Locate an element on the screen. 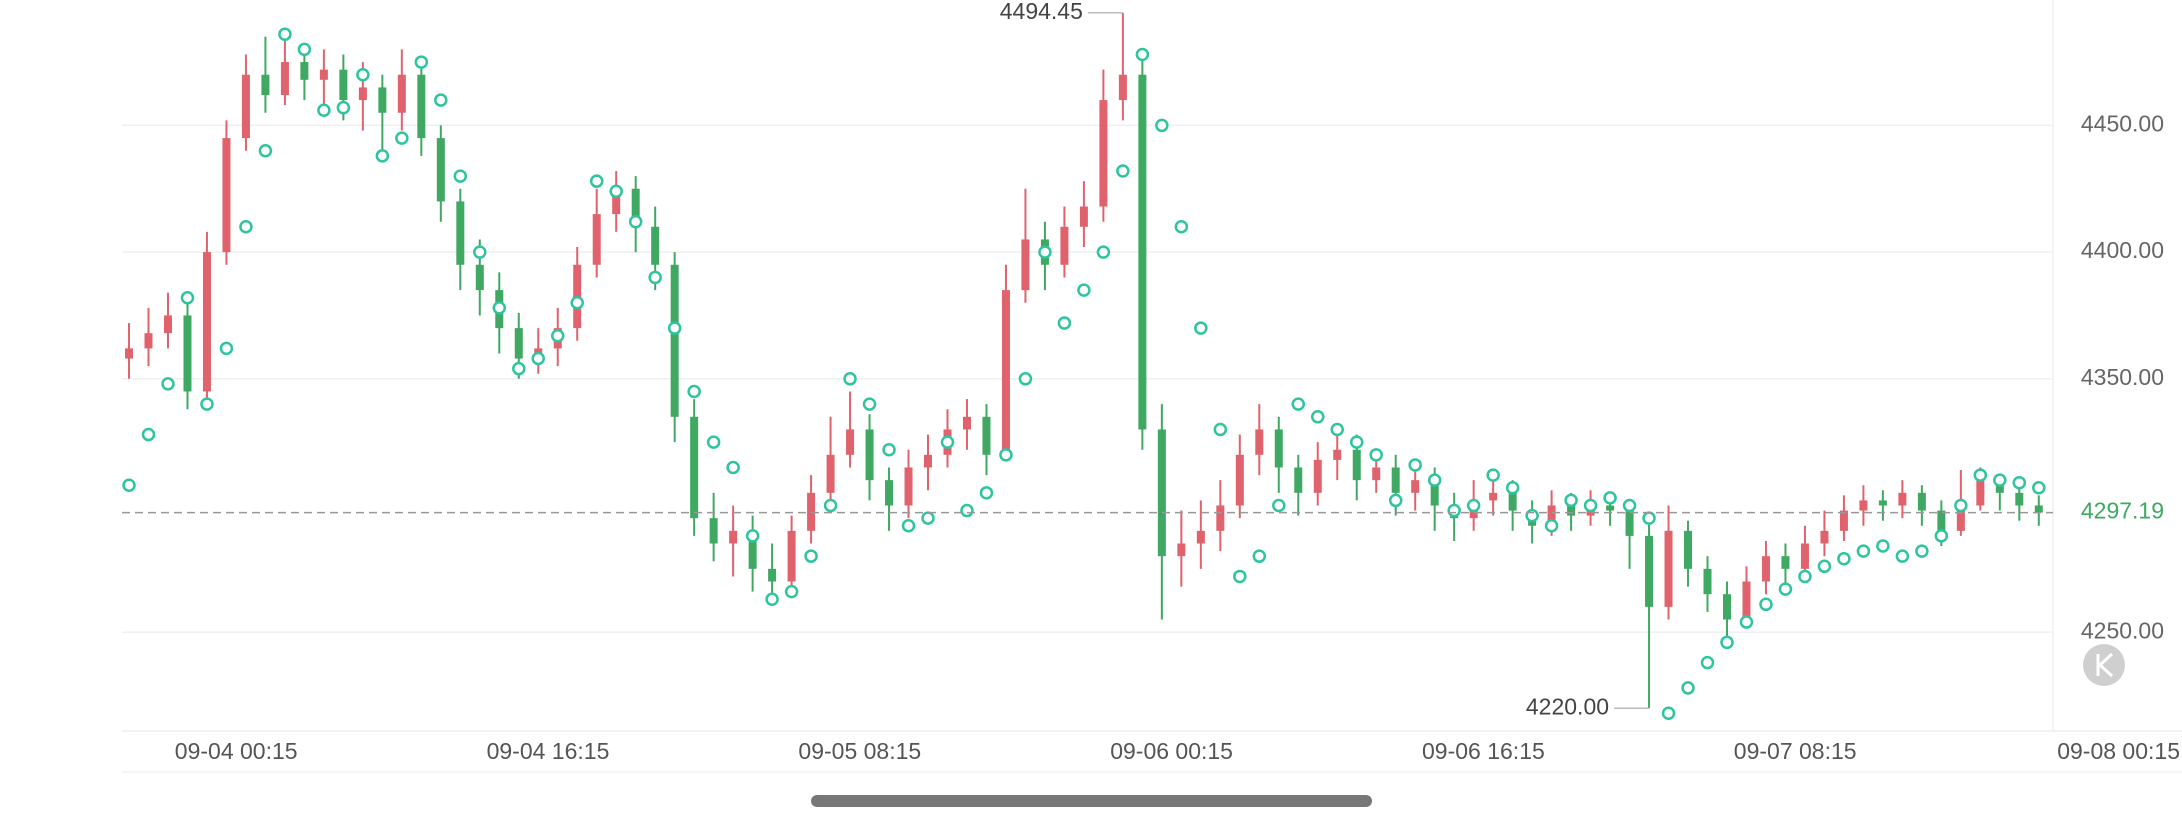 The height and width of the screenshot is (828, 2182). annotation-label: 4220.00 is located at coordinates (1567, 706).